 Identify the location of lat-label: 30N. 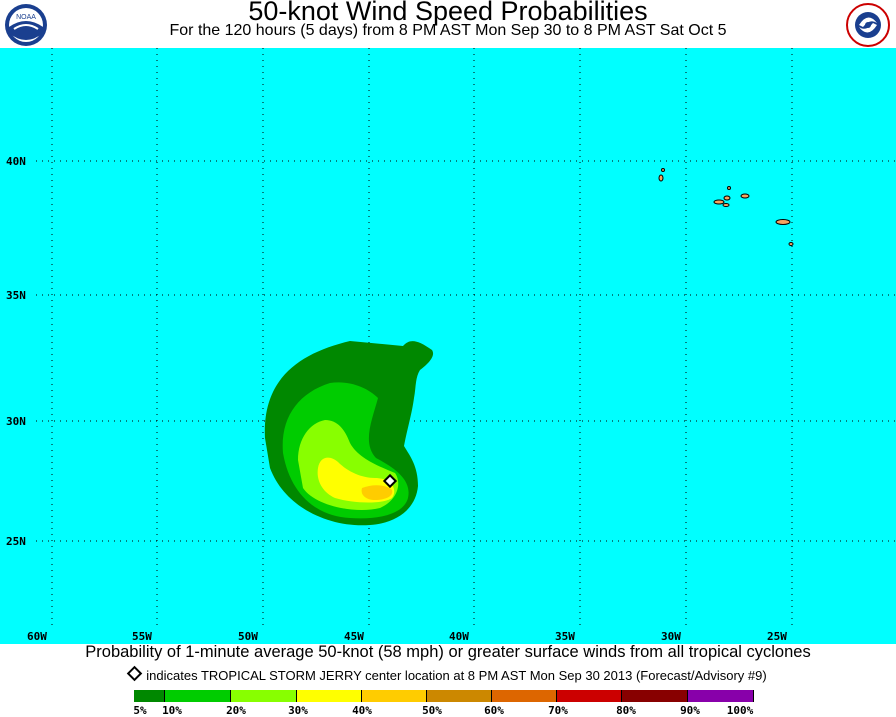
(16, 421).